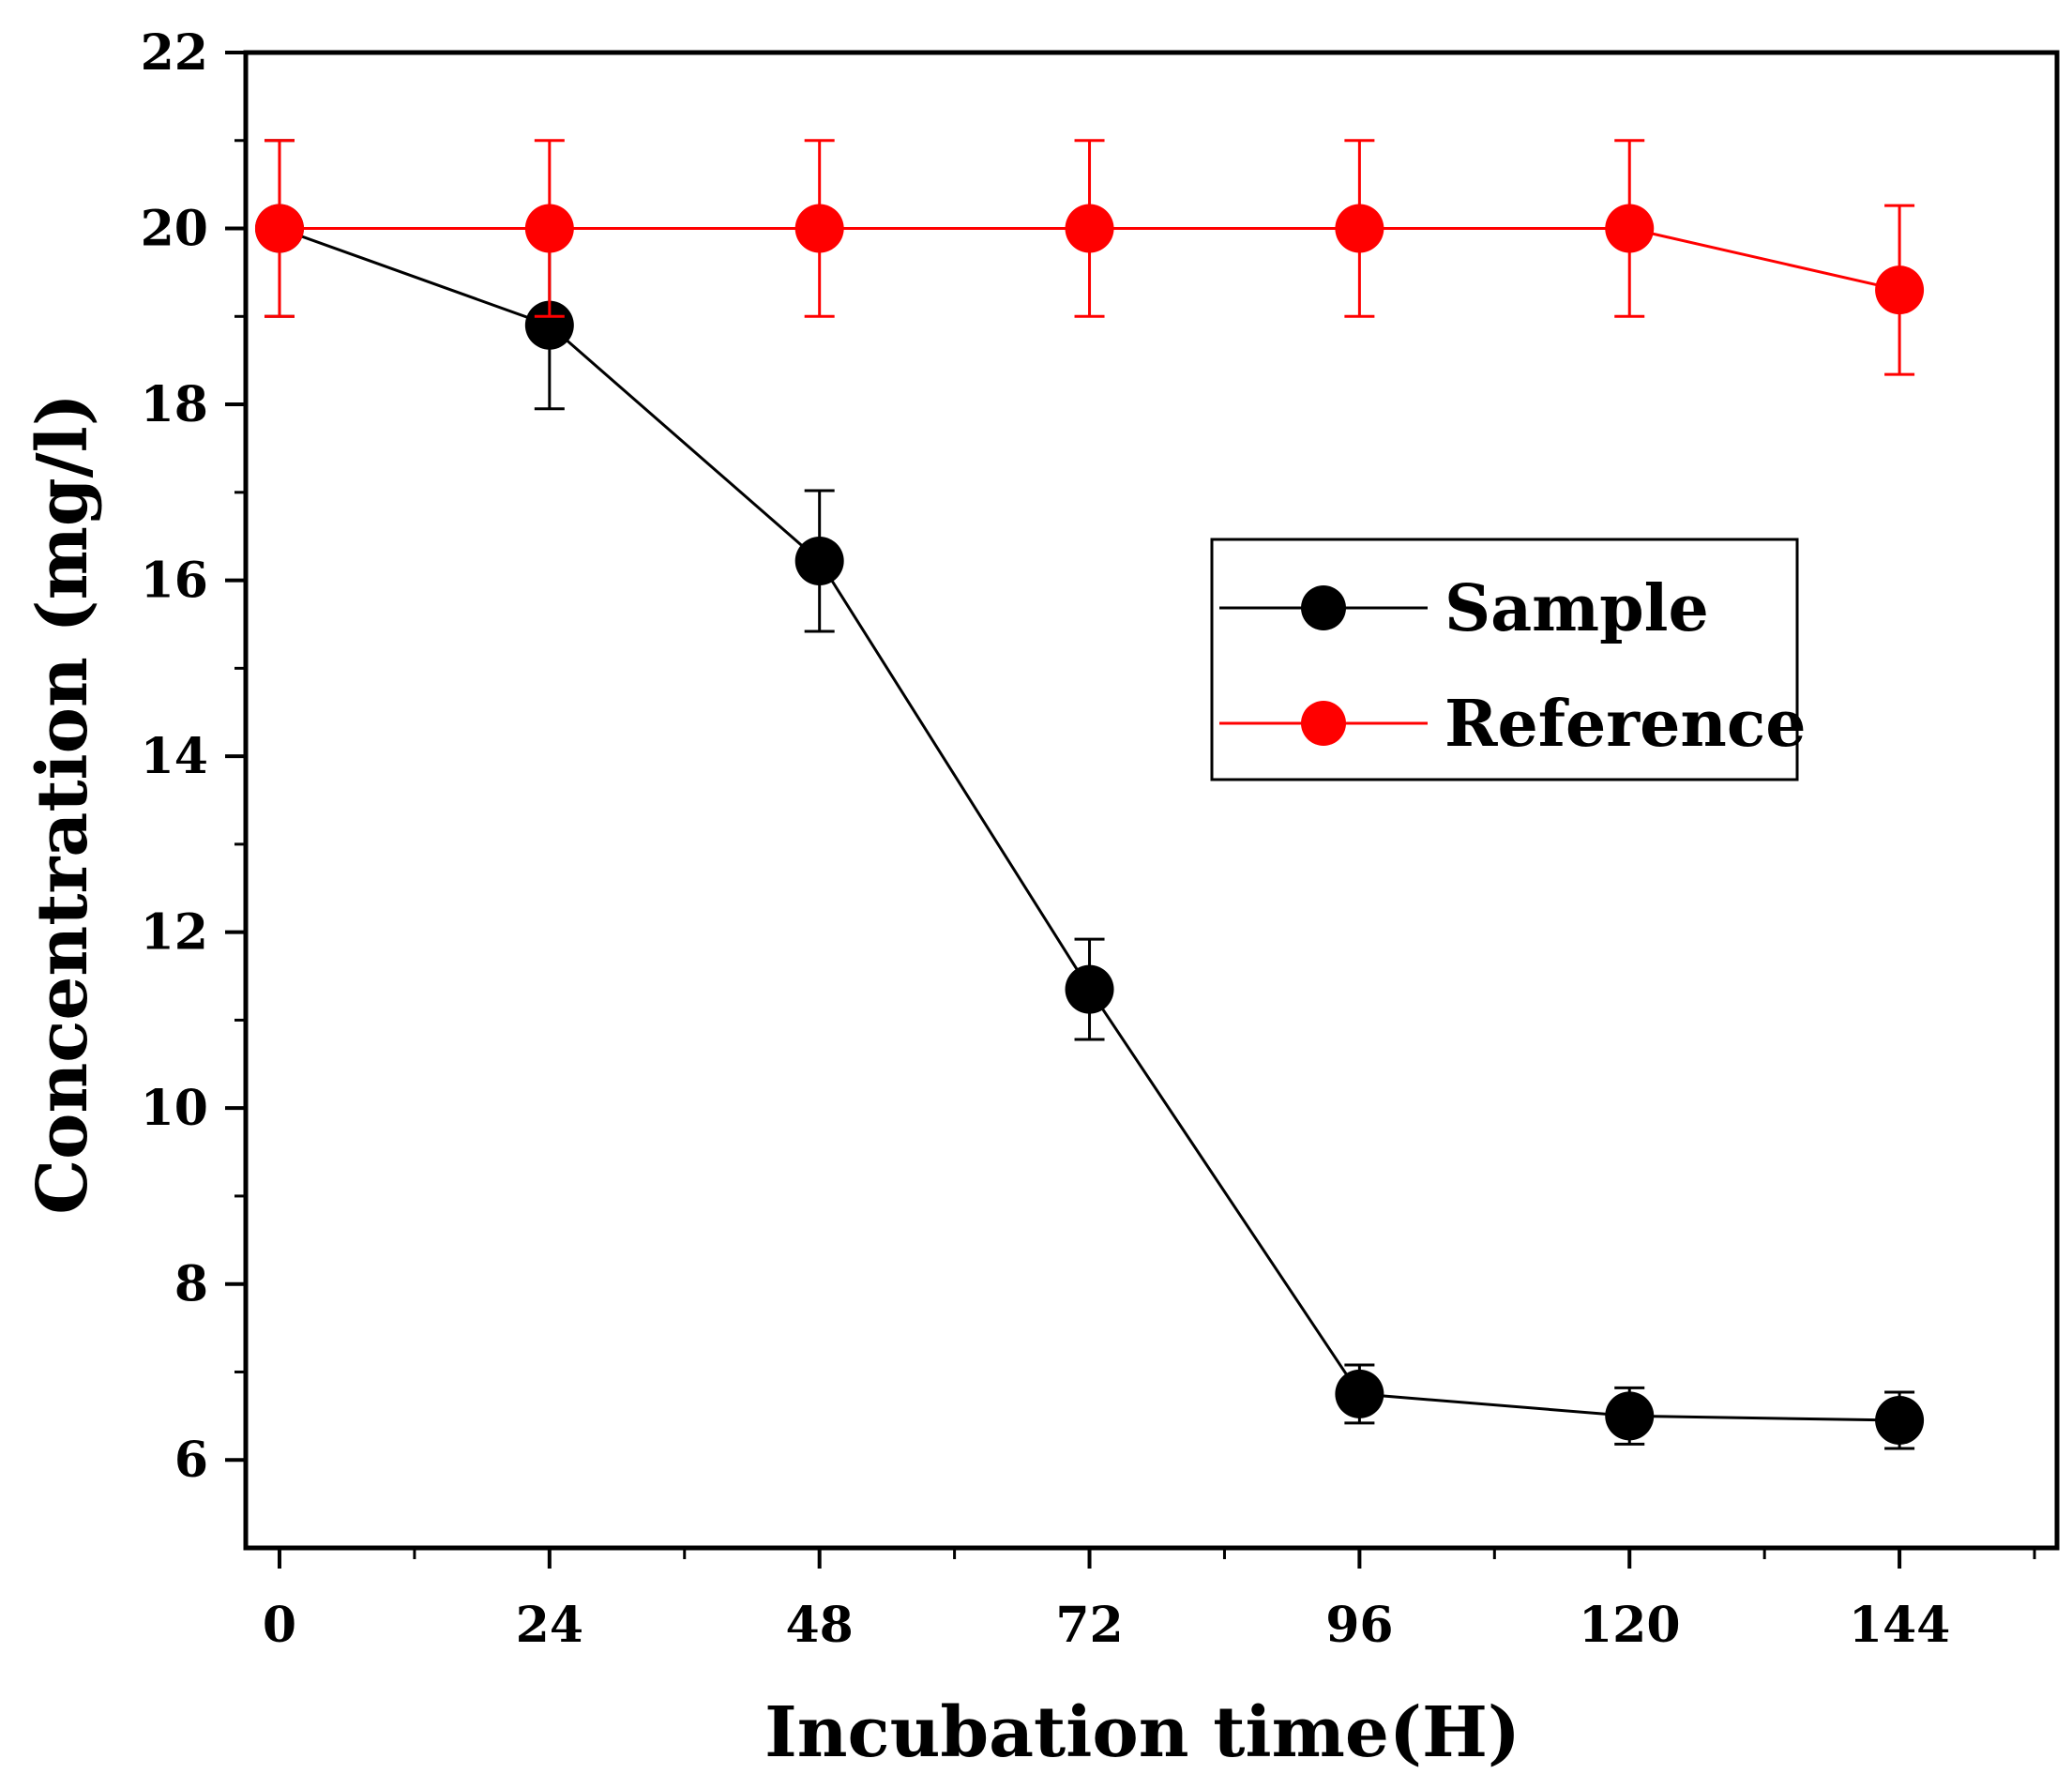 Image resolution: width=2072 pixels, height=1789 pixels. What do you see at coordinates (1089, 1625) in the screenshot?
I see `x-tick-label: 72` at bounding box center [1089, 1625].